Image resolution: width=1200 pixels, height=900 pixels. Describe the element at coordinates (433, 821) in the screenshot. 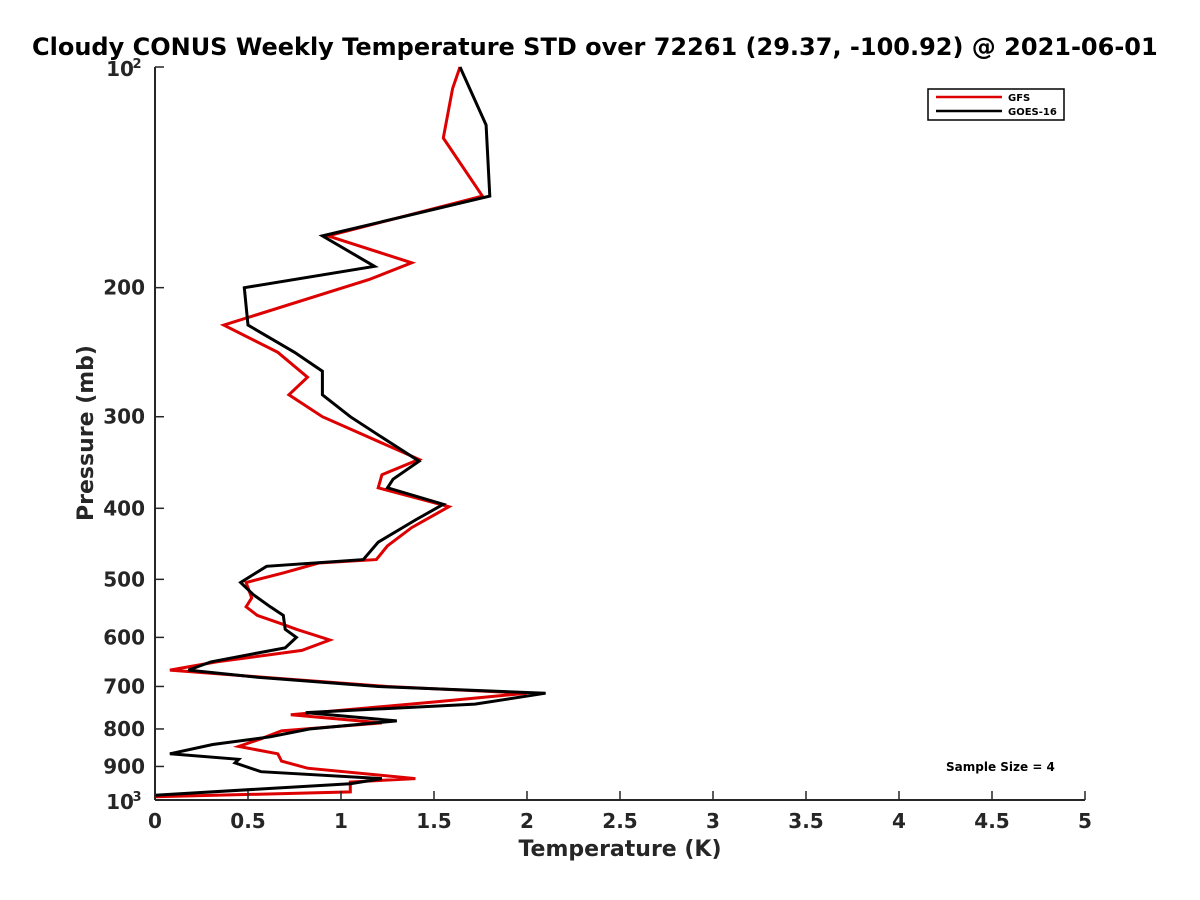

I see `x-tick-label: 1.5` at that location.